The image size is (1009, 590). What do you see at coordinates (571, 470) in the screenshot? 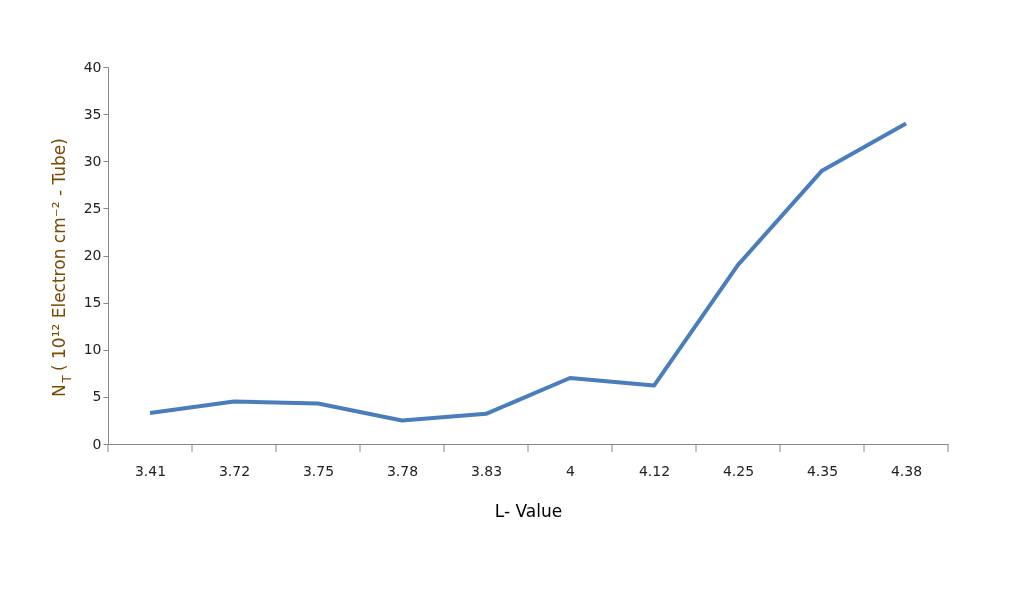
I see `x-tick-label: 4` at bounding box center [571, 470].